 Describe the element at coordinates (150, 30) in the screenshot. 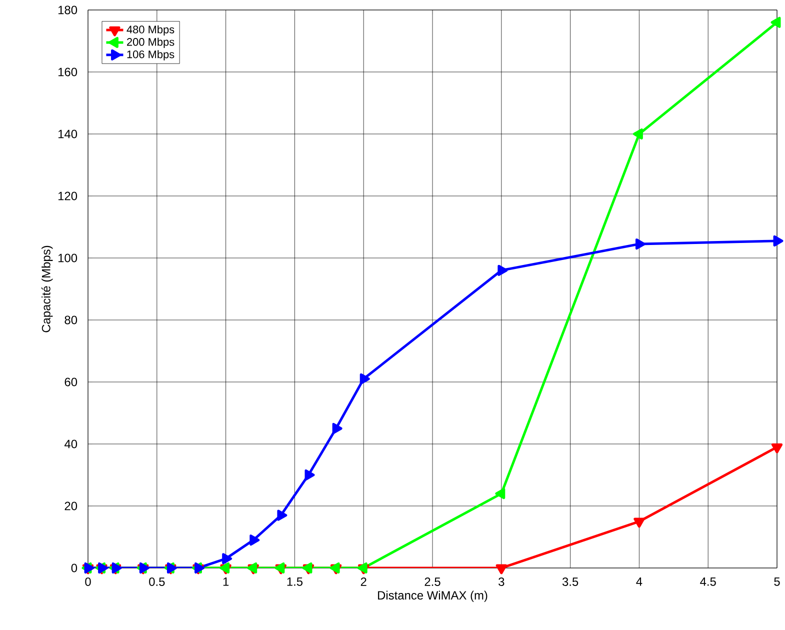

I see `legend-label: 480 Mbps` at that location.